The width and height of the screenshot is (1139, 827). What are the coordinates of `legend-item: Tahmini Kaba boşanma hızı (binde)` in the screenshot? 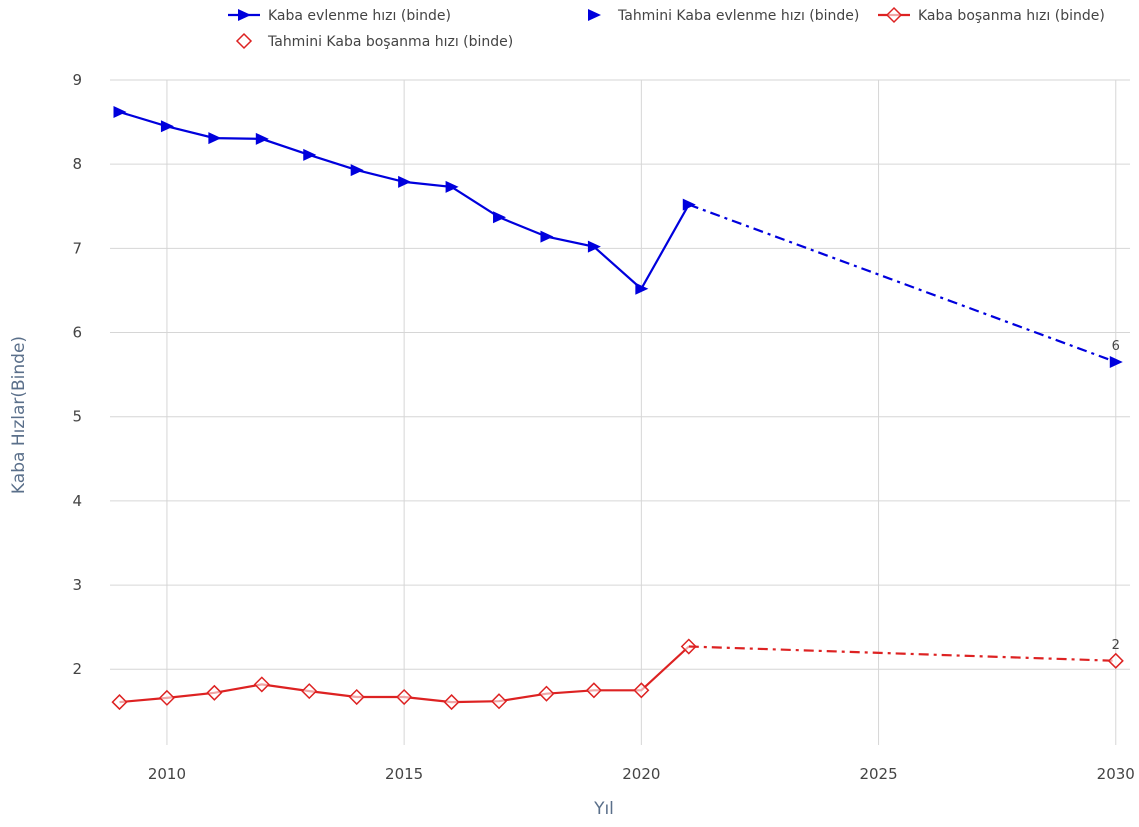 It's located at (374, 41).